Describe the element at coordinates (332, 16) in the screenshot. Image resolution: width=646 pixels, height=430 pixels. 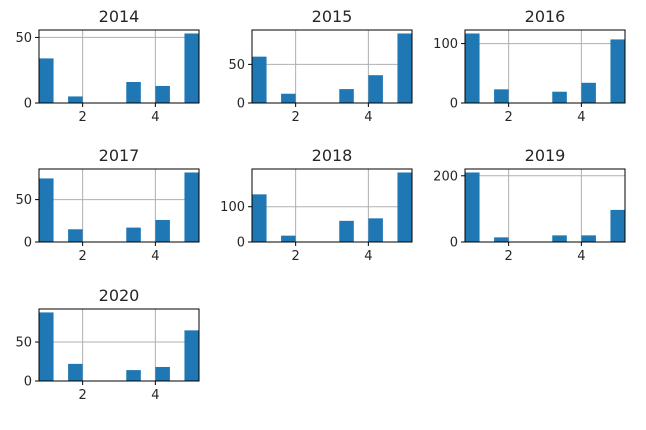
I see `subplot-title: 2015` at that location.